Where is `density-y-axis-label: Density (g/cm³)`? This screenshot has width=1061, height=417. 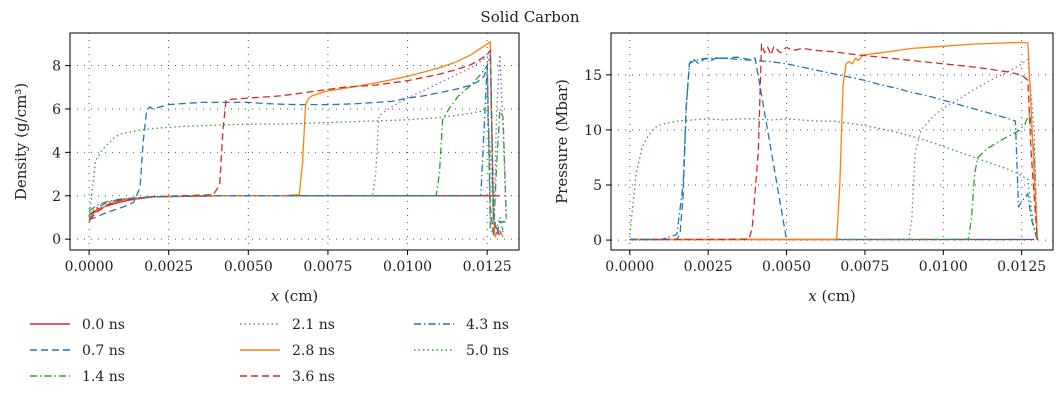
density-y-axis-label: Density (g/cm³) is located at coordinates (21, 141).